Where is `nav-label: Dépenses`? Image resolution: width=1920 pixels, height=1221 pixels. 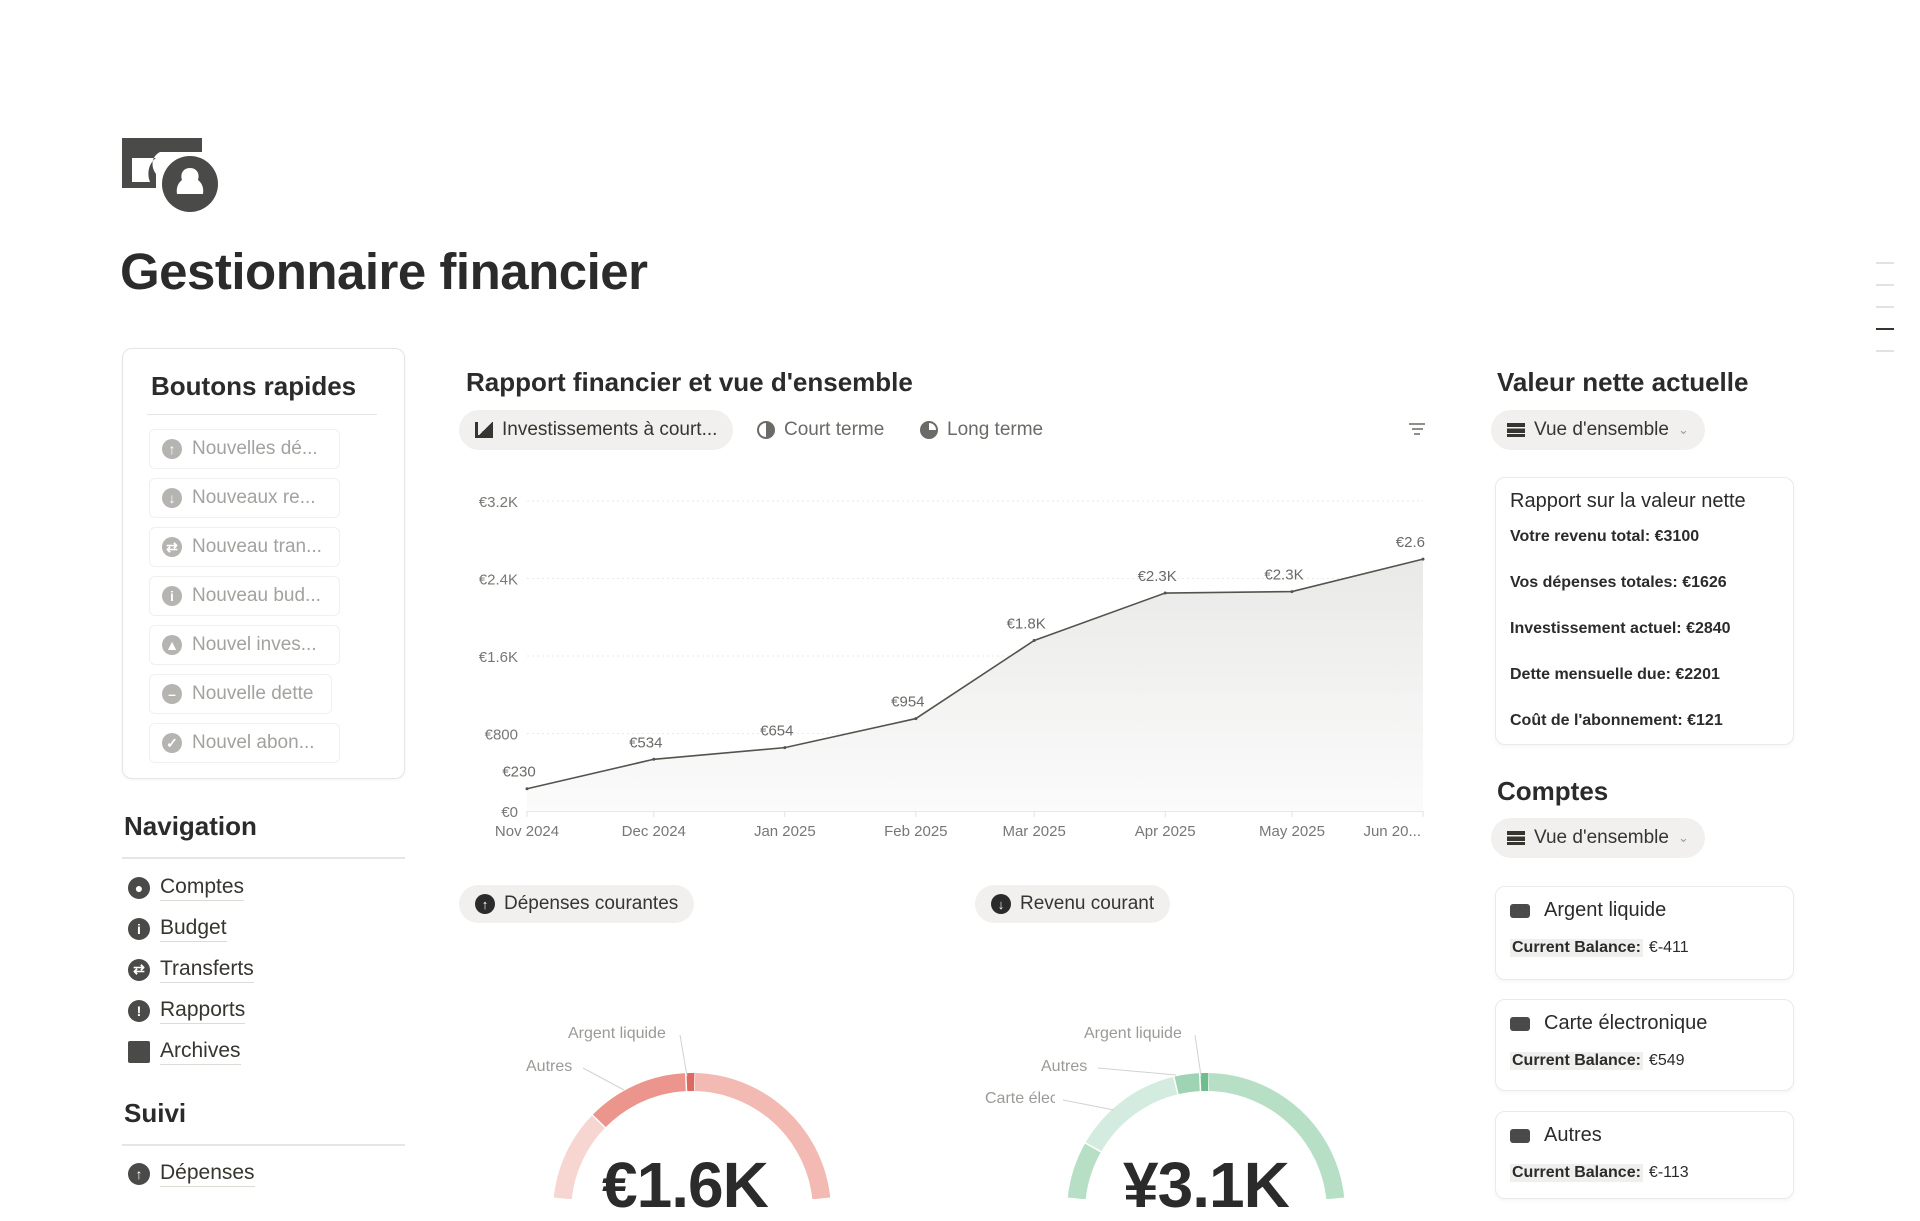 nav-label: Dépenses is located at coordinates (207, 1173).